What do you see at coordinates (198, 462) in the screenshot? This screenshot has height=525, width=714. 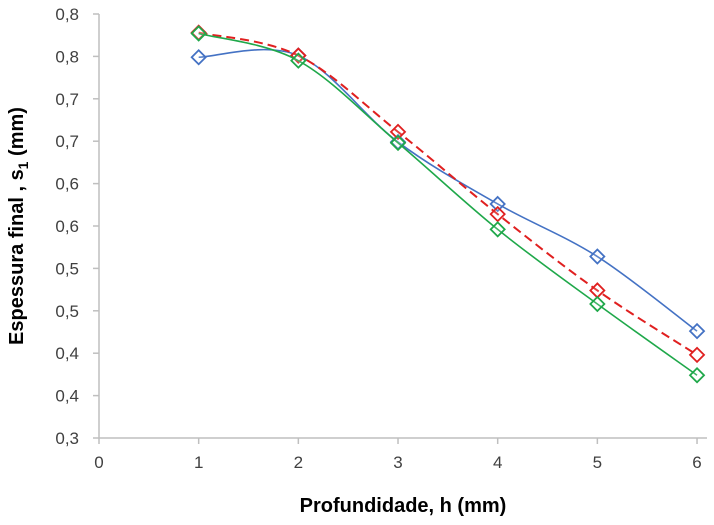 I see `x-tick-label: 1` at bounding box center [198, 462].